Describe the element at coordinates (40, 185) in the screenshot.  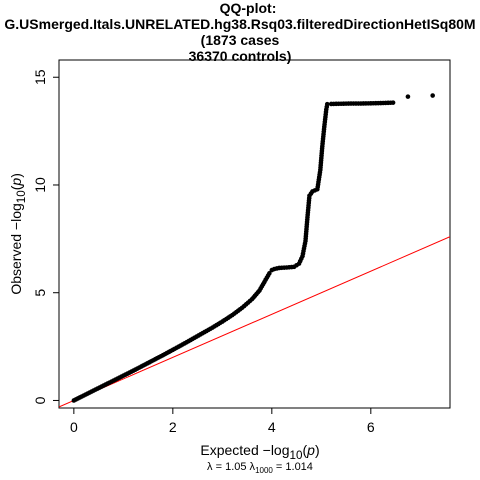
I see `y-tick-label: 10` at that location.